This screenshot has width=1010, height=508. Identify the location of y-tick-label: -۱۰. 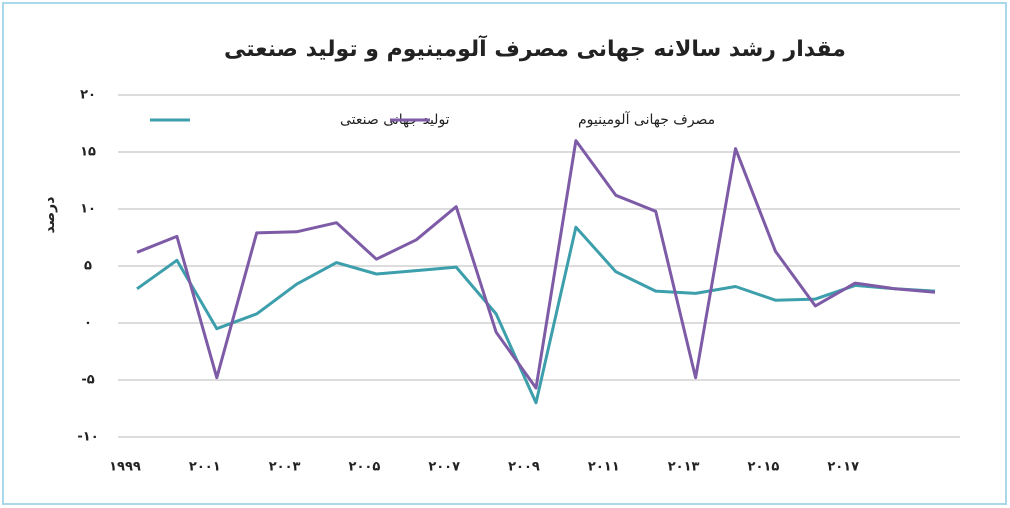
(87, 437).